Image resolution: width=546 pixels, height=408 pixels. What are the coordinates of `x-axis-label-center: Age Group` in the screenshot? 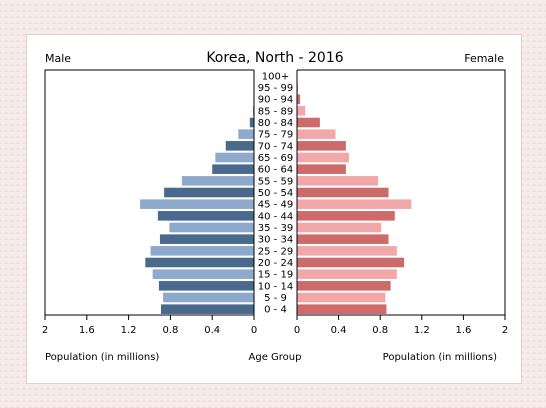 It's located at (275, 357).